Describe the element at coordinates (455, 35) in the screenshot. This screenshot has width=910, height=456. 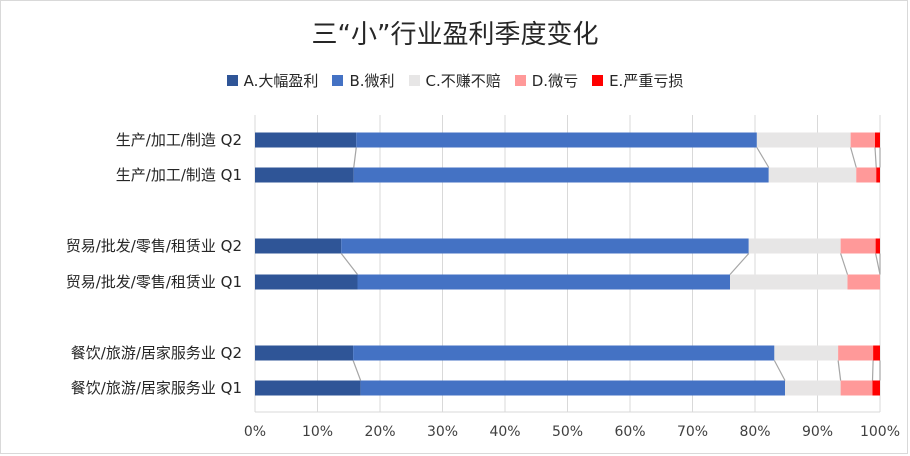
I see `chart-title: 三“小”行业盈利季度变化` at that location.